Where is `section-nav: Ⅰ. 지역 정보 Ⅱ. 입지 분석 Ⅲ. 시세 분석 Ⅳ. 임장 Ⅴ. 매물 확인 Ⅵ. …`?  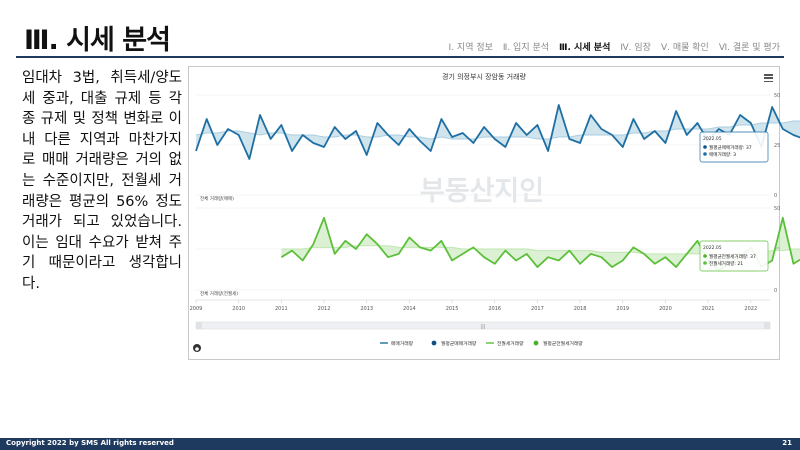 section-nav: Ⅰ. 지역 정보 Ⅱ. 입지 분석 Ⅲ. 시세 분석 Ⅳ. 임장 Ⅴ. 매물 확인 Ⅵ. … is located at coordinates (580, 46).